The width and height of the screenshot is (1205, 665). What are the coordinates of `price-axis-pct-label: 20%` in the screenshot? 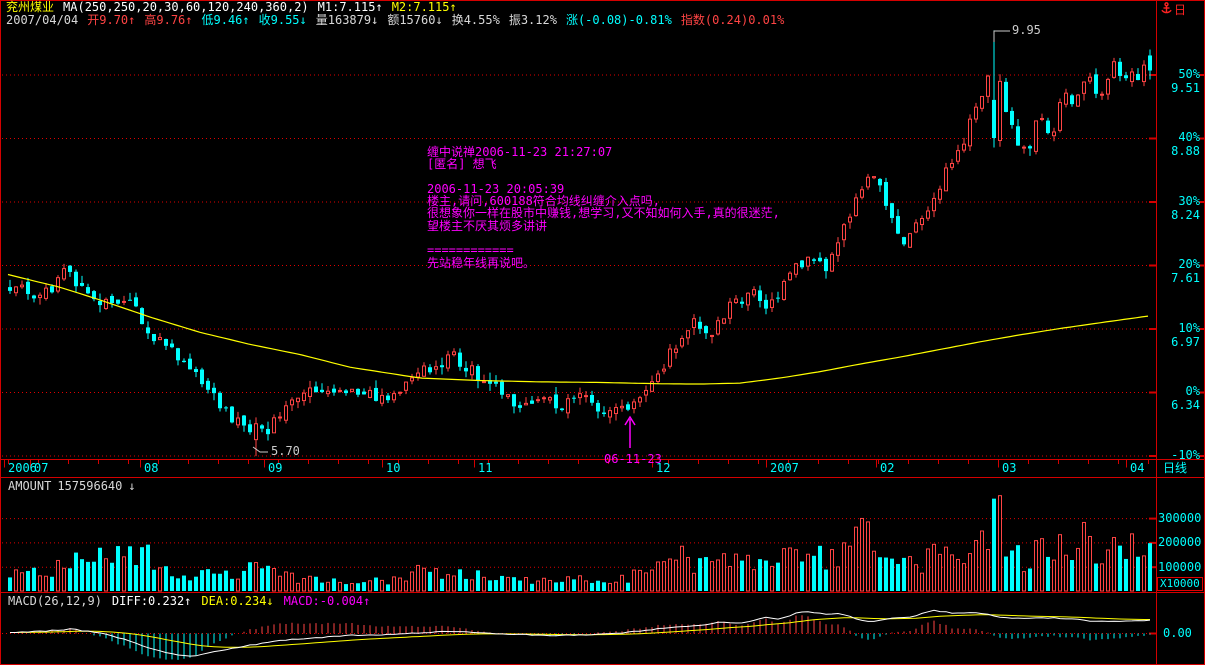 It's located at (1189, 264).